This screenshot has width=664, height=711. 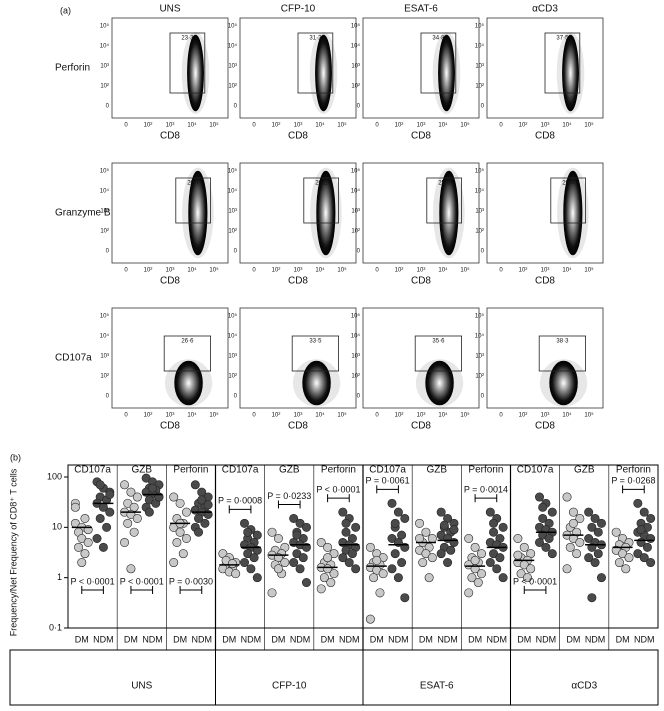 What do you see at coordinates (535, 470) in the screenshot?
I see `panel-header: CD107a` at bounding box center [535, 470].